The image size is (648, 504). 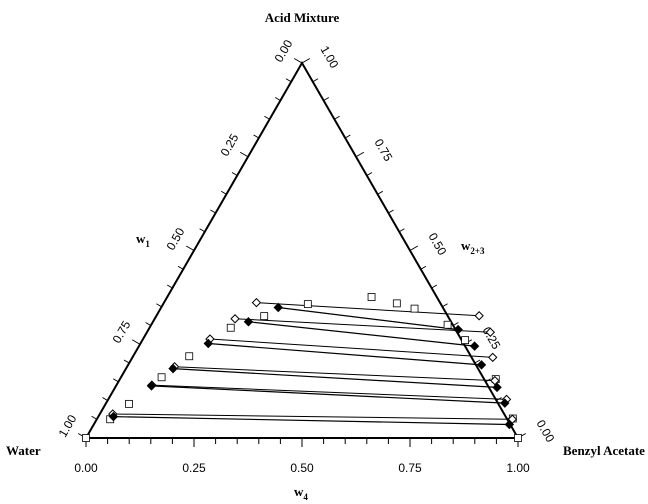 I want to click on axis-label-w4: w4, so click(x=301, y=493).